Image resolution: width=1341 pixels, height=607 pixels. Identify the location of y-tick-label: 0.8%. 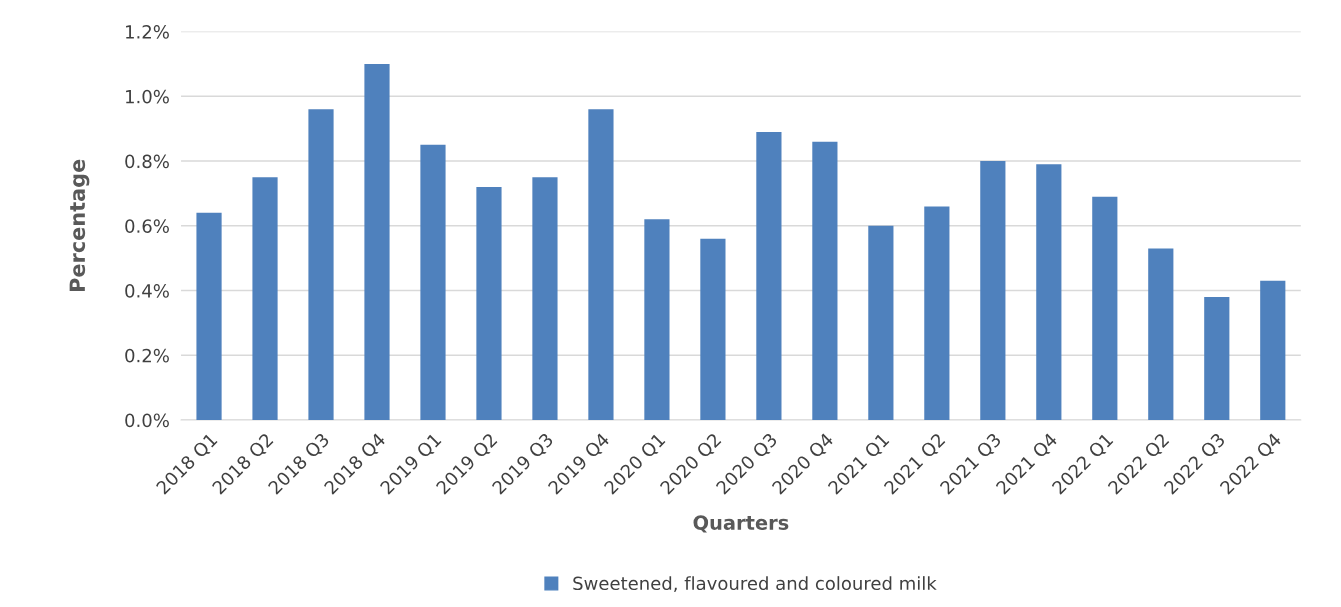
(147, 161).